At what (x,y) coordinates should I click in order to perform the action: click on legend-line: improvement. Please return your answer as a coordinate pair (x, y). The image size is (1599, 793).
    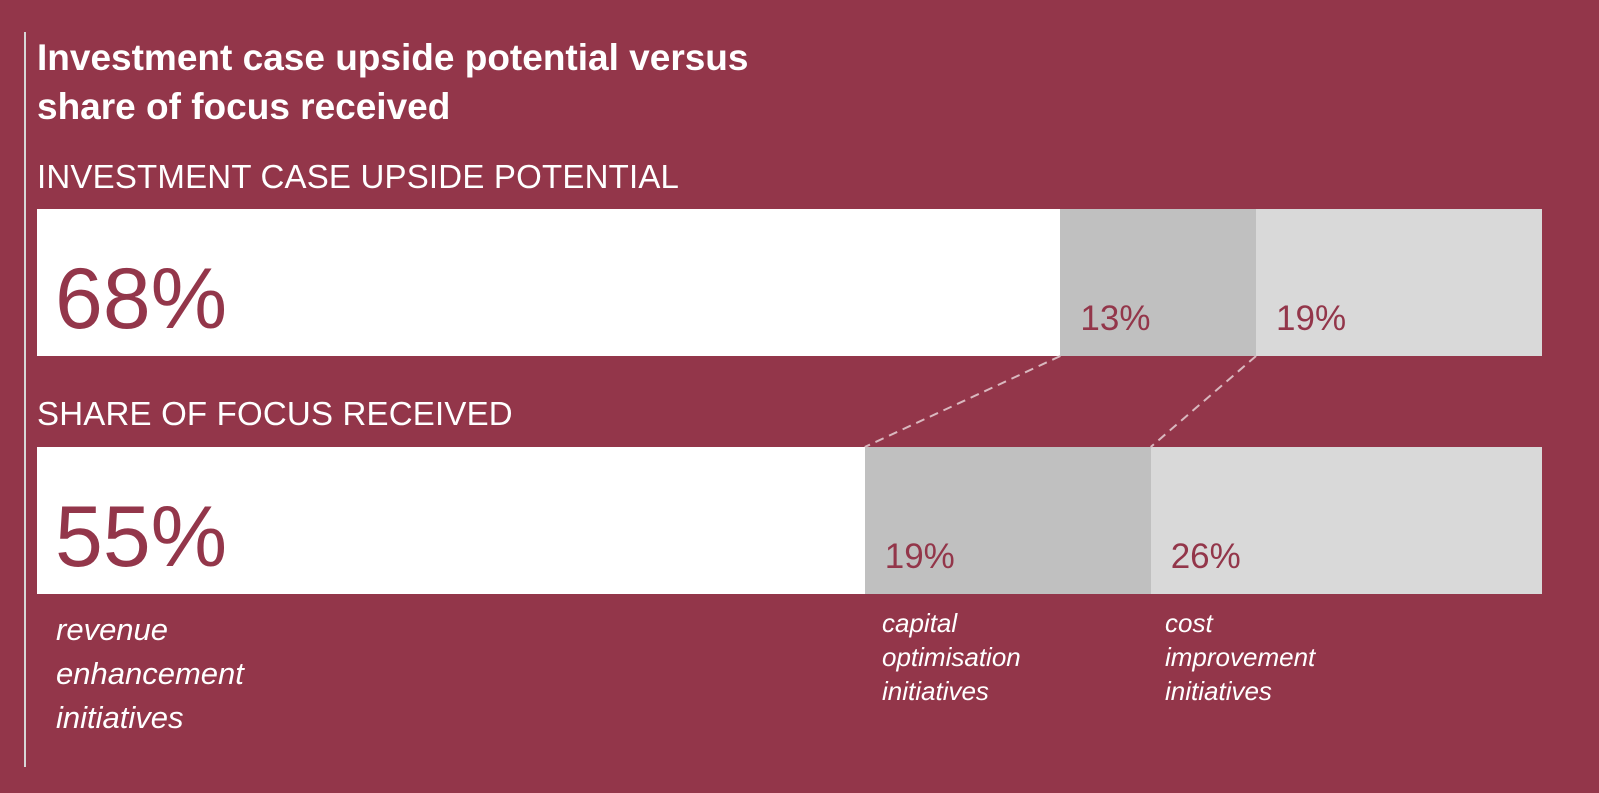
    Looking at the image, I should click on (1240, 657).